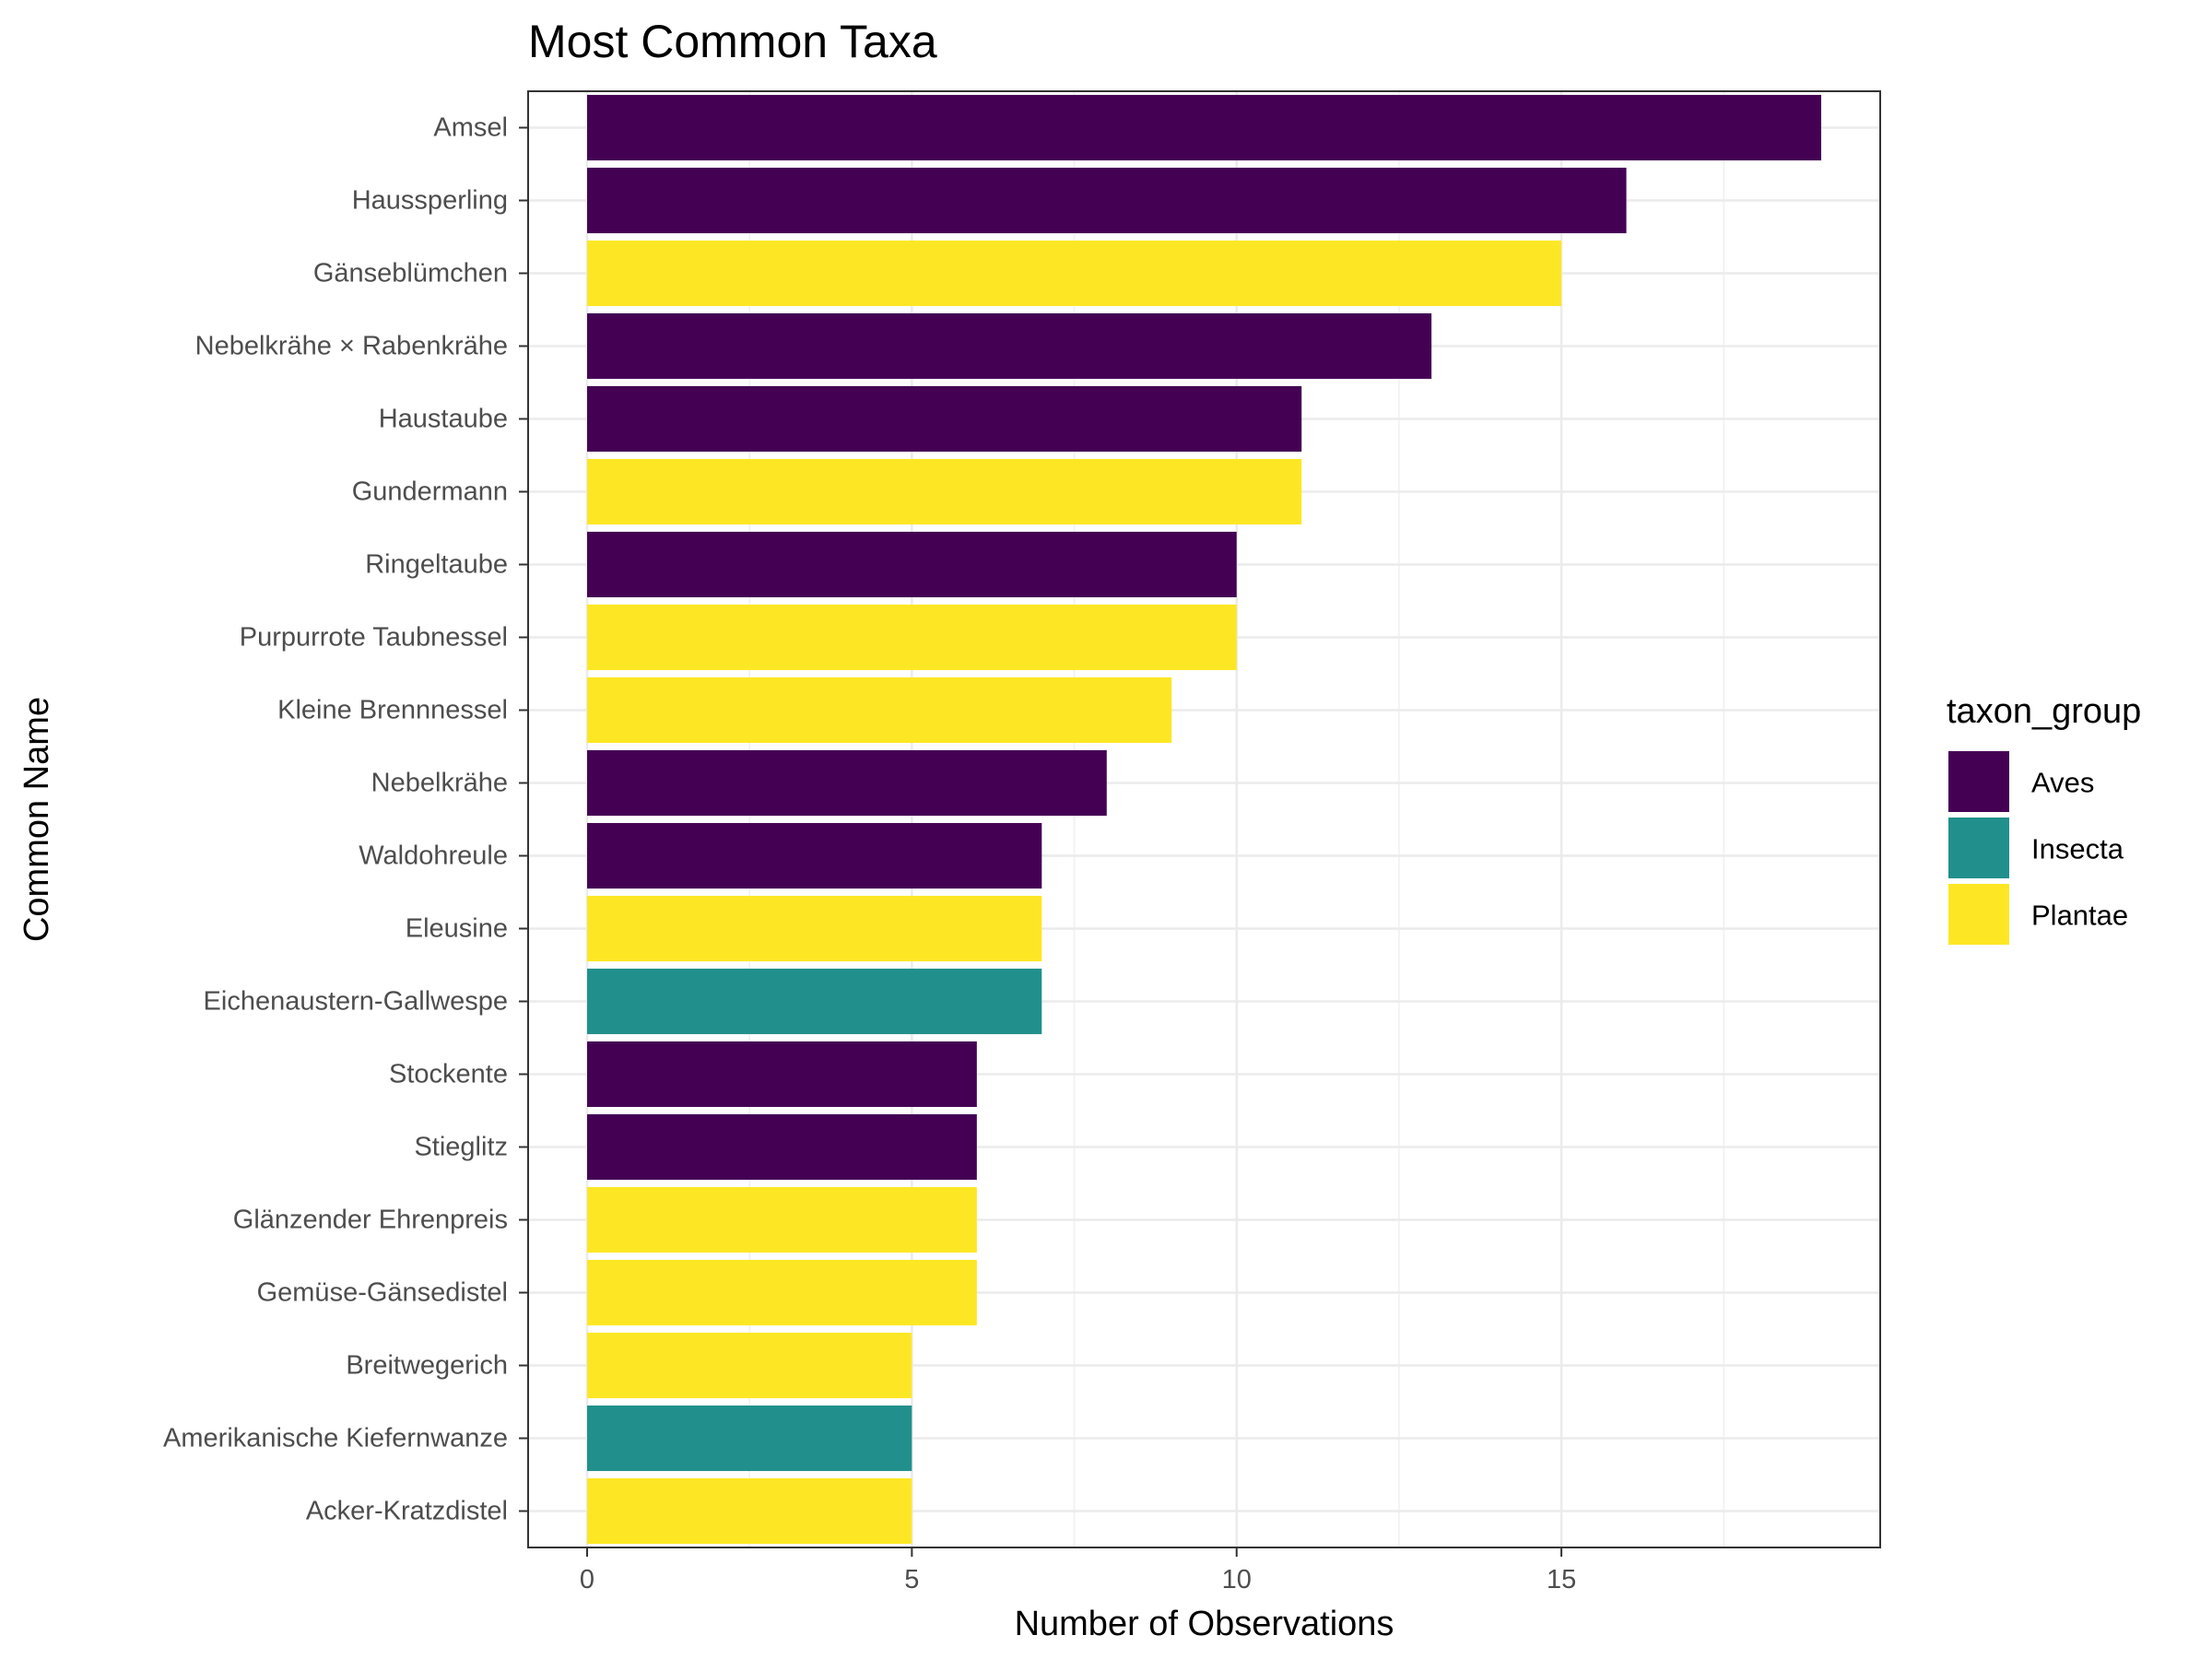  What do you see at coordinates (461, 1147) in the screenshot?
I see `y-tick-label: Stieglitz` at bounding box center [461, 1147].